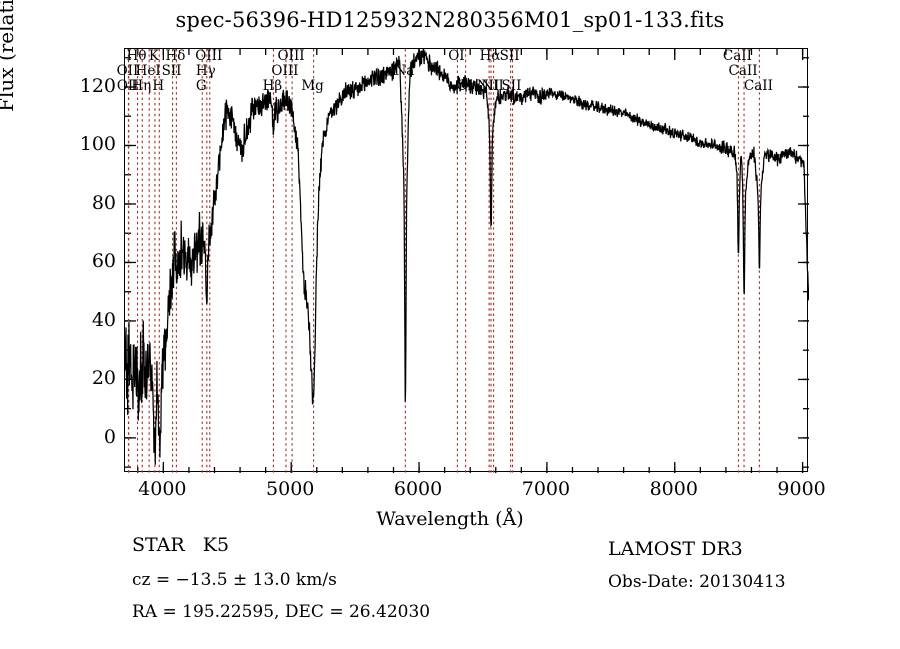 Image resolution: width=900 pixels, height=649 pixels. Describe the element at coordinates (281, 612) in the screenshot. I see `coordinates: RA = 195.22595, DEC = 26.42030` at that location.